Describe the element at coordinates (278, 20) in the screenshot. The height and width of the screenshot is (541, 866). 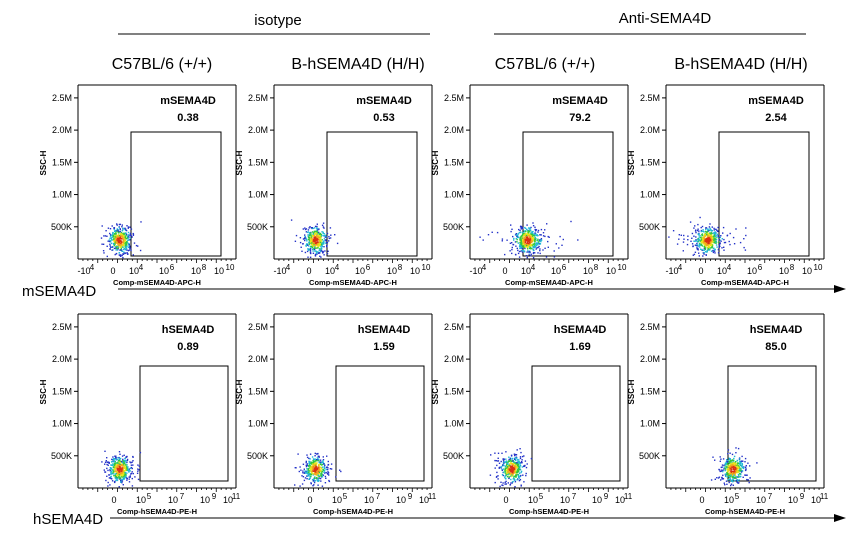
I see `group-label-isotype: isotype` at that location.